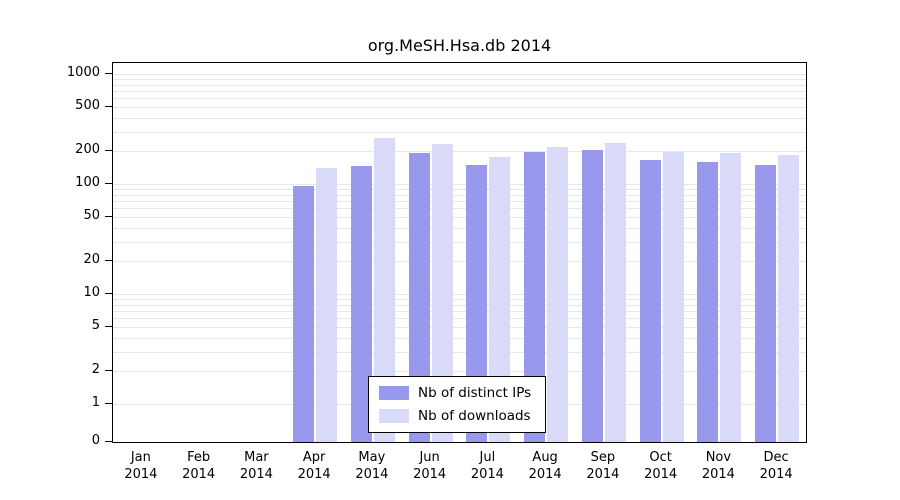 The width and height of the screenshot is (900, 500). What do you see at coordinates (477, 303) in the screenshot?
I see `bar-distinct-ips-jul` at bounding box center [477, 303].